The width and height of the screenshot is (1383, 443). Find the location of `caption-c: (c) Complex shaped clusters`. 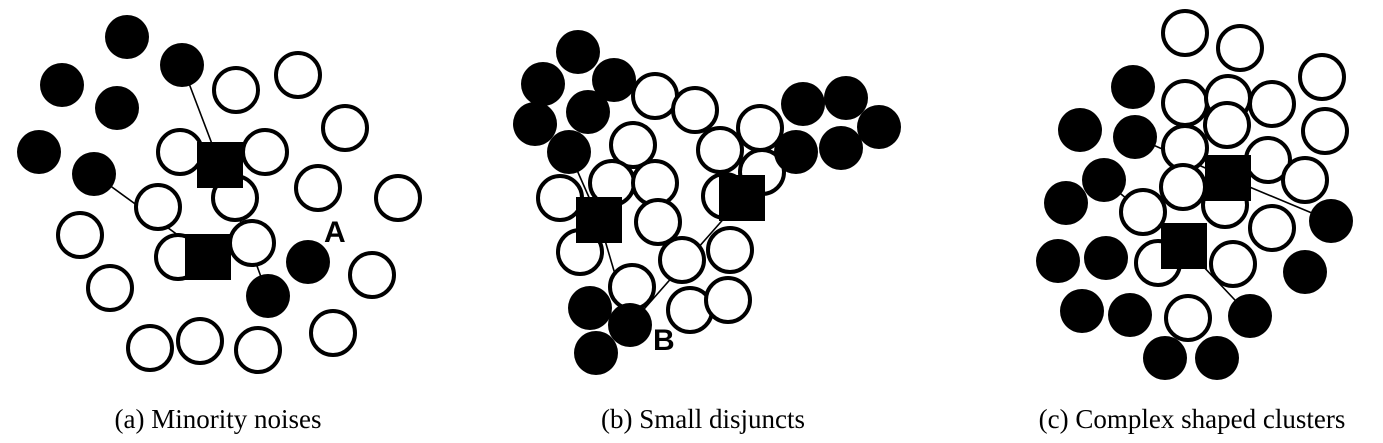

caption-c: (c) Complex shaped clusters is located at coordinates (1192, 419).